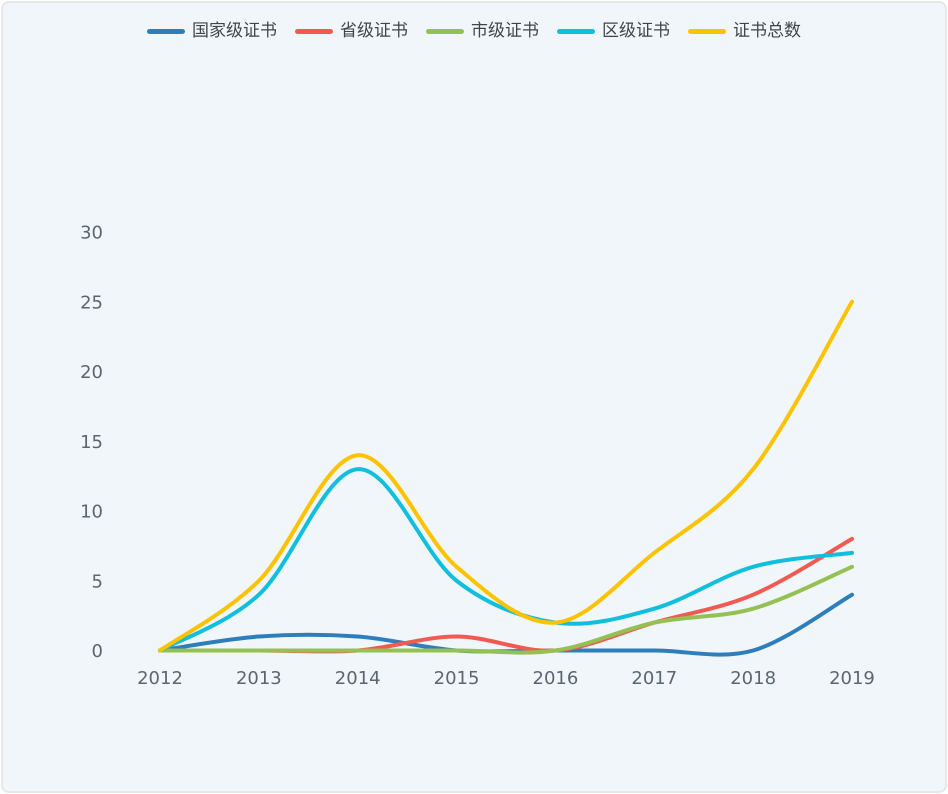  Describe the element at coordinates (234, 31) in the screenshot. I see `legend-label: 国家级证书` at that location.